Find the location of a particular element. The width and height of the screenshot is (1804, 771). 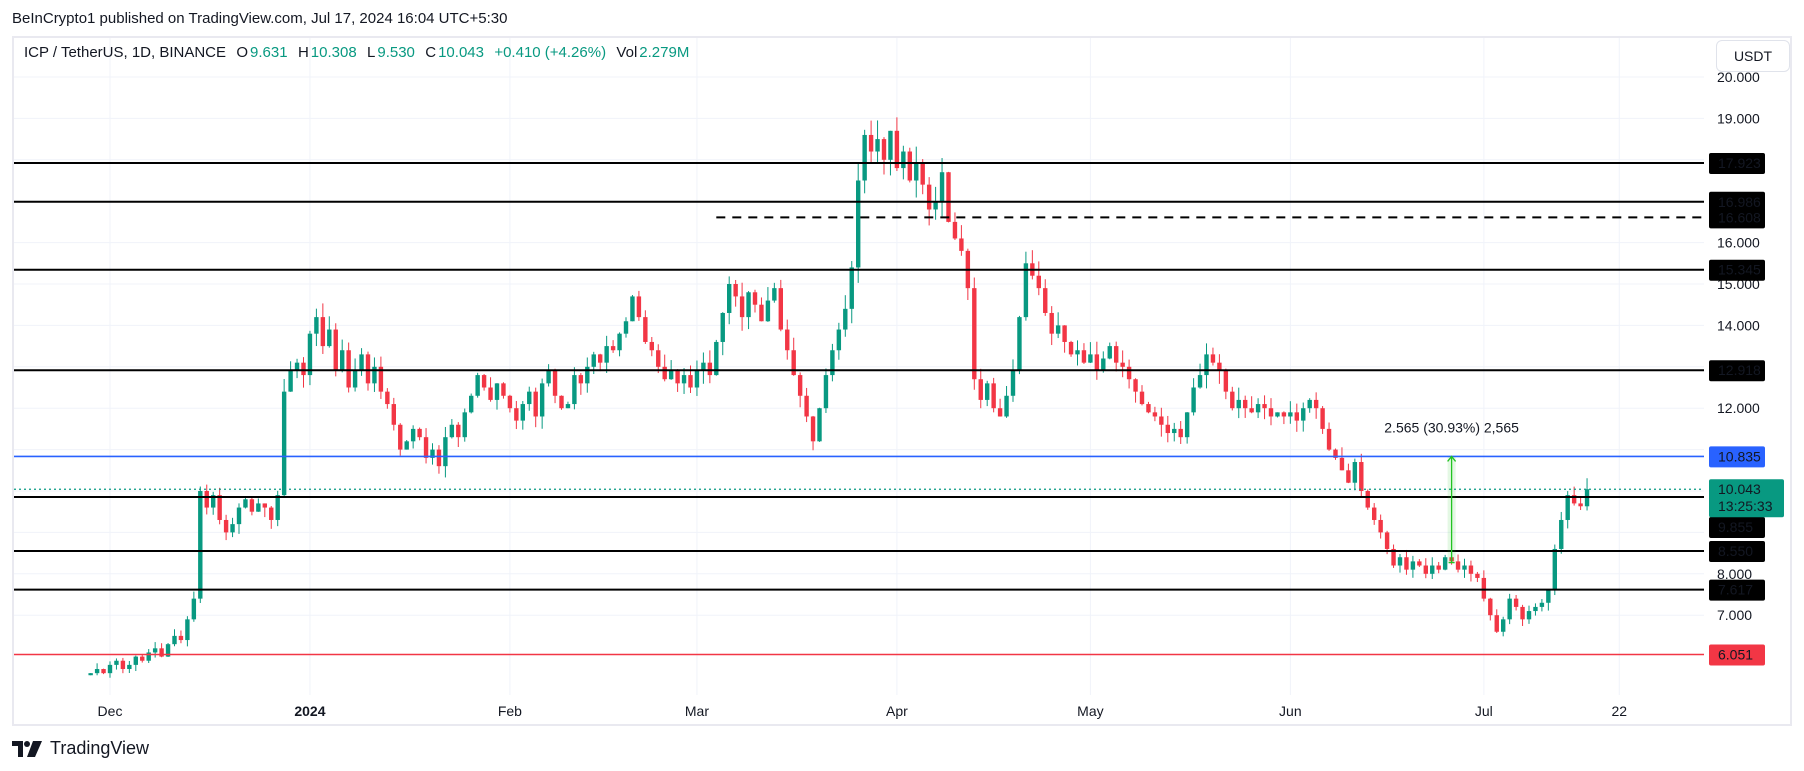

currency-button: USDT is located at coordinates (1753, 56).